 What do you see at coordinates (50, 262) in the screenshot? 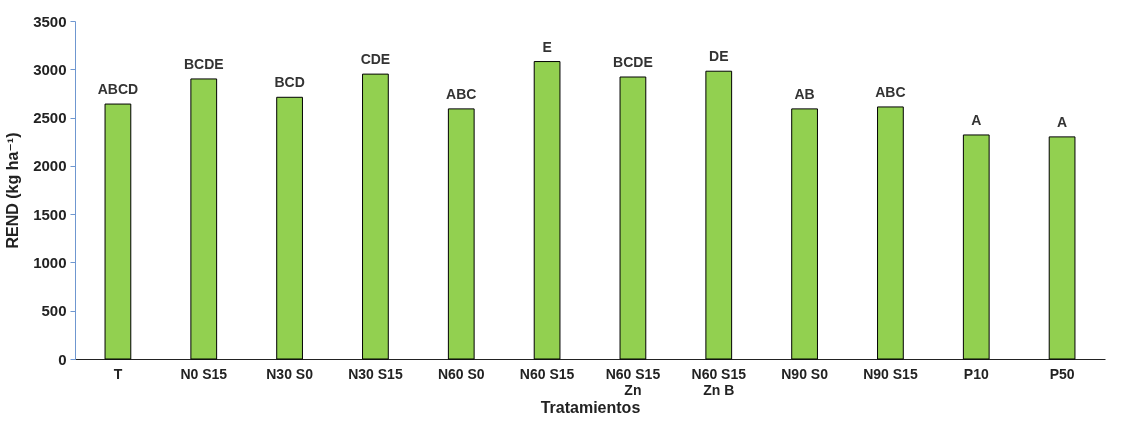
I see `y-tick-label: 1000` at bounding box center [50, 262].